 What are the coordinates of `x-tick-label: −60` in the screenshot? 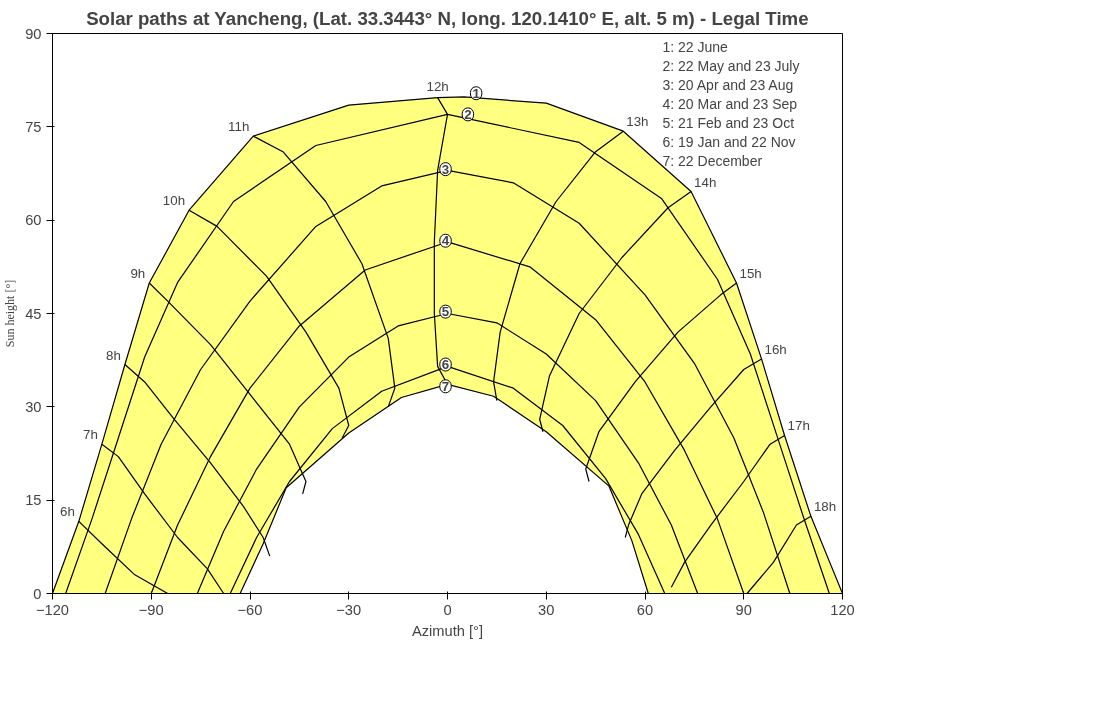 It's located at (250, 609).